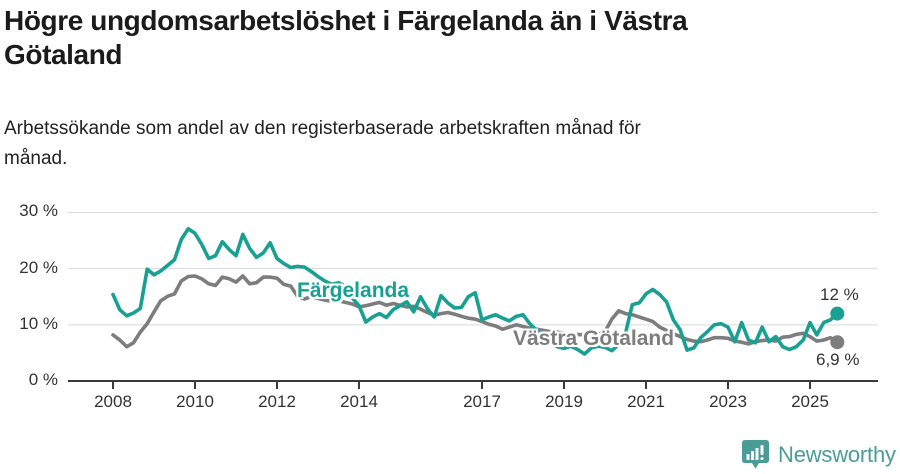 Image resolution: width=900 pixels, height=474 pixels. Describe the element at coordinates (810, 401) in the screenshot. I see `x-axis-label: 2025` at that location.